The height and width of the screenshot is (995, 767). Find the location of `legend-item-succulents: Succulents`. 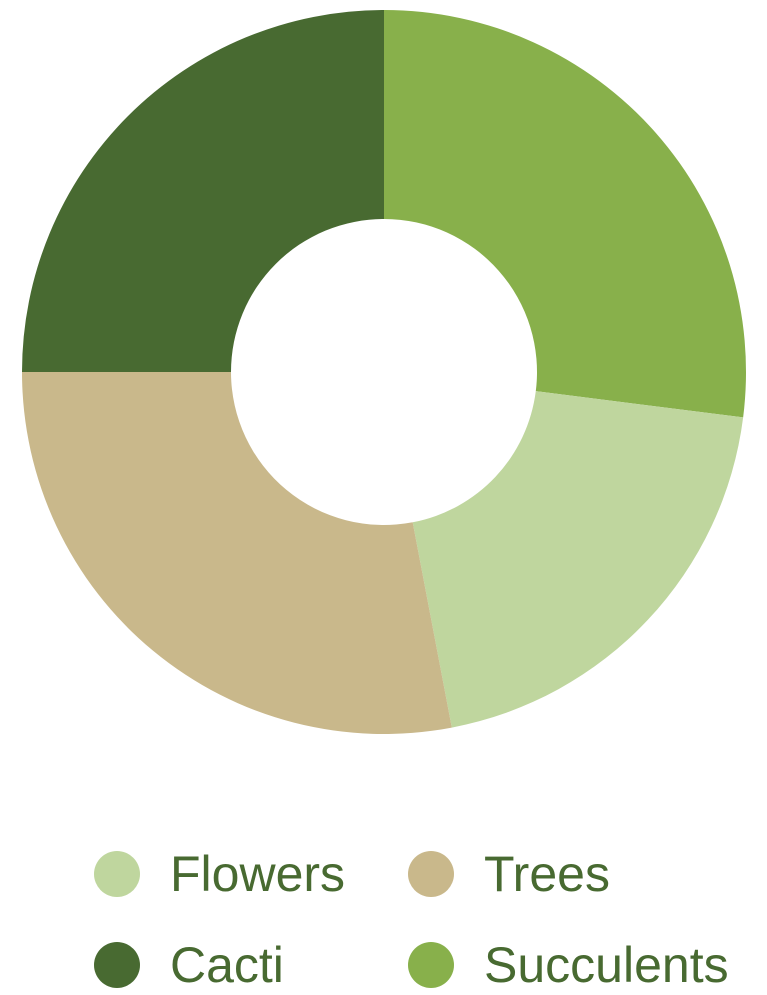

legend-item-succulents: Succulents is located at coordinates (568, 965).